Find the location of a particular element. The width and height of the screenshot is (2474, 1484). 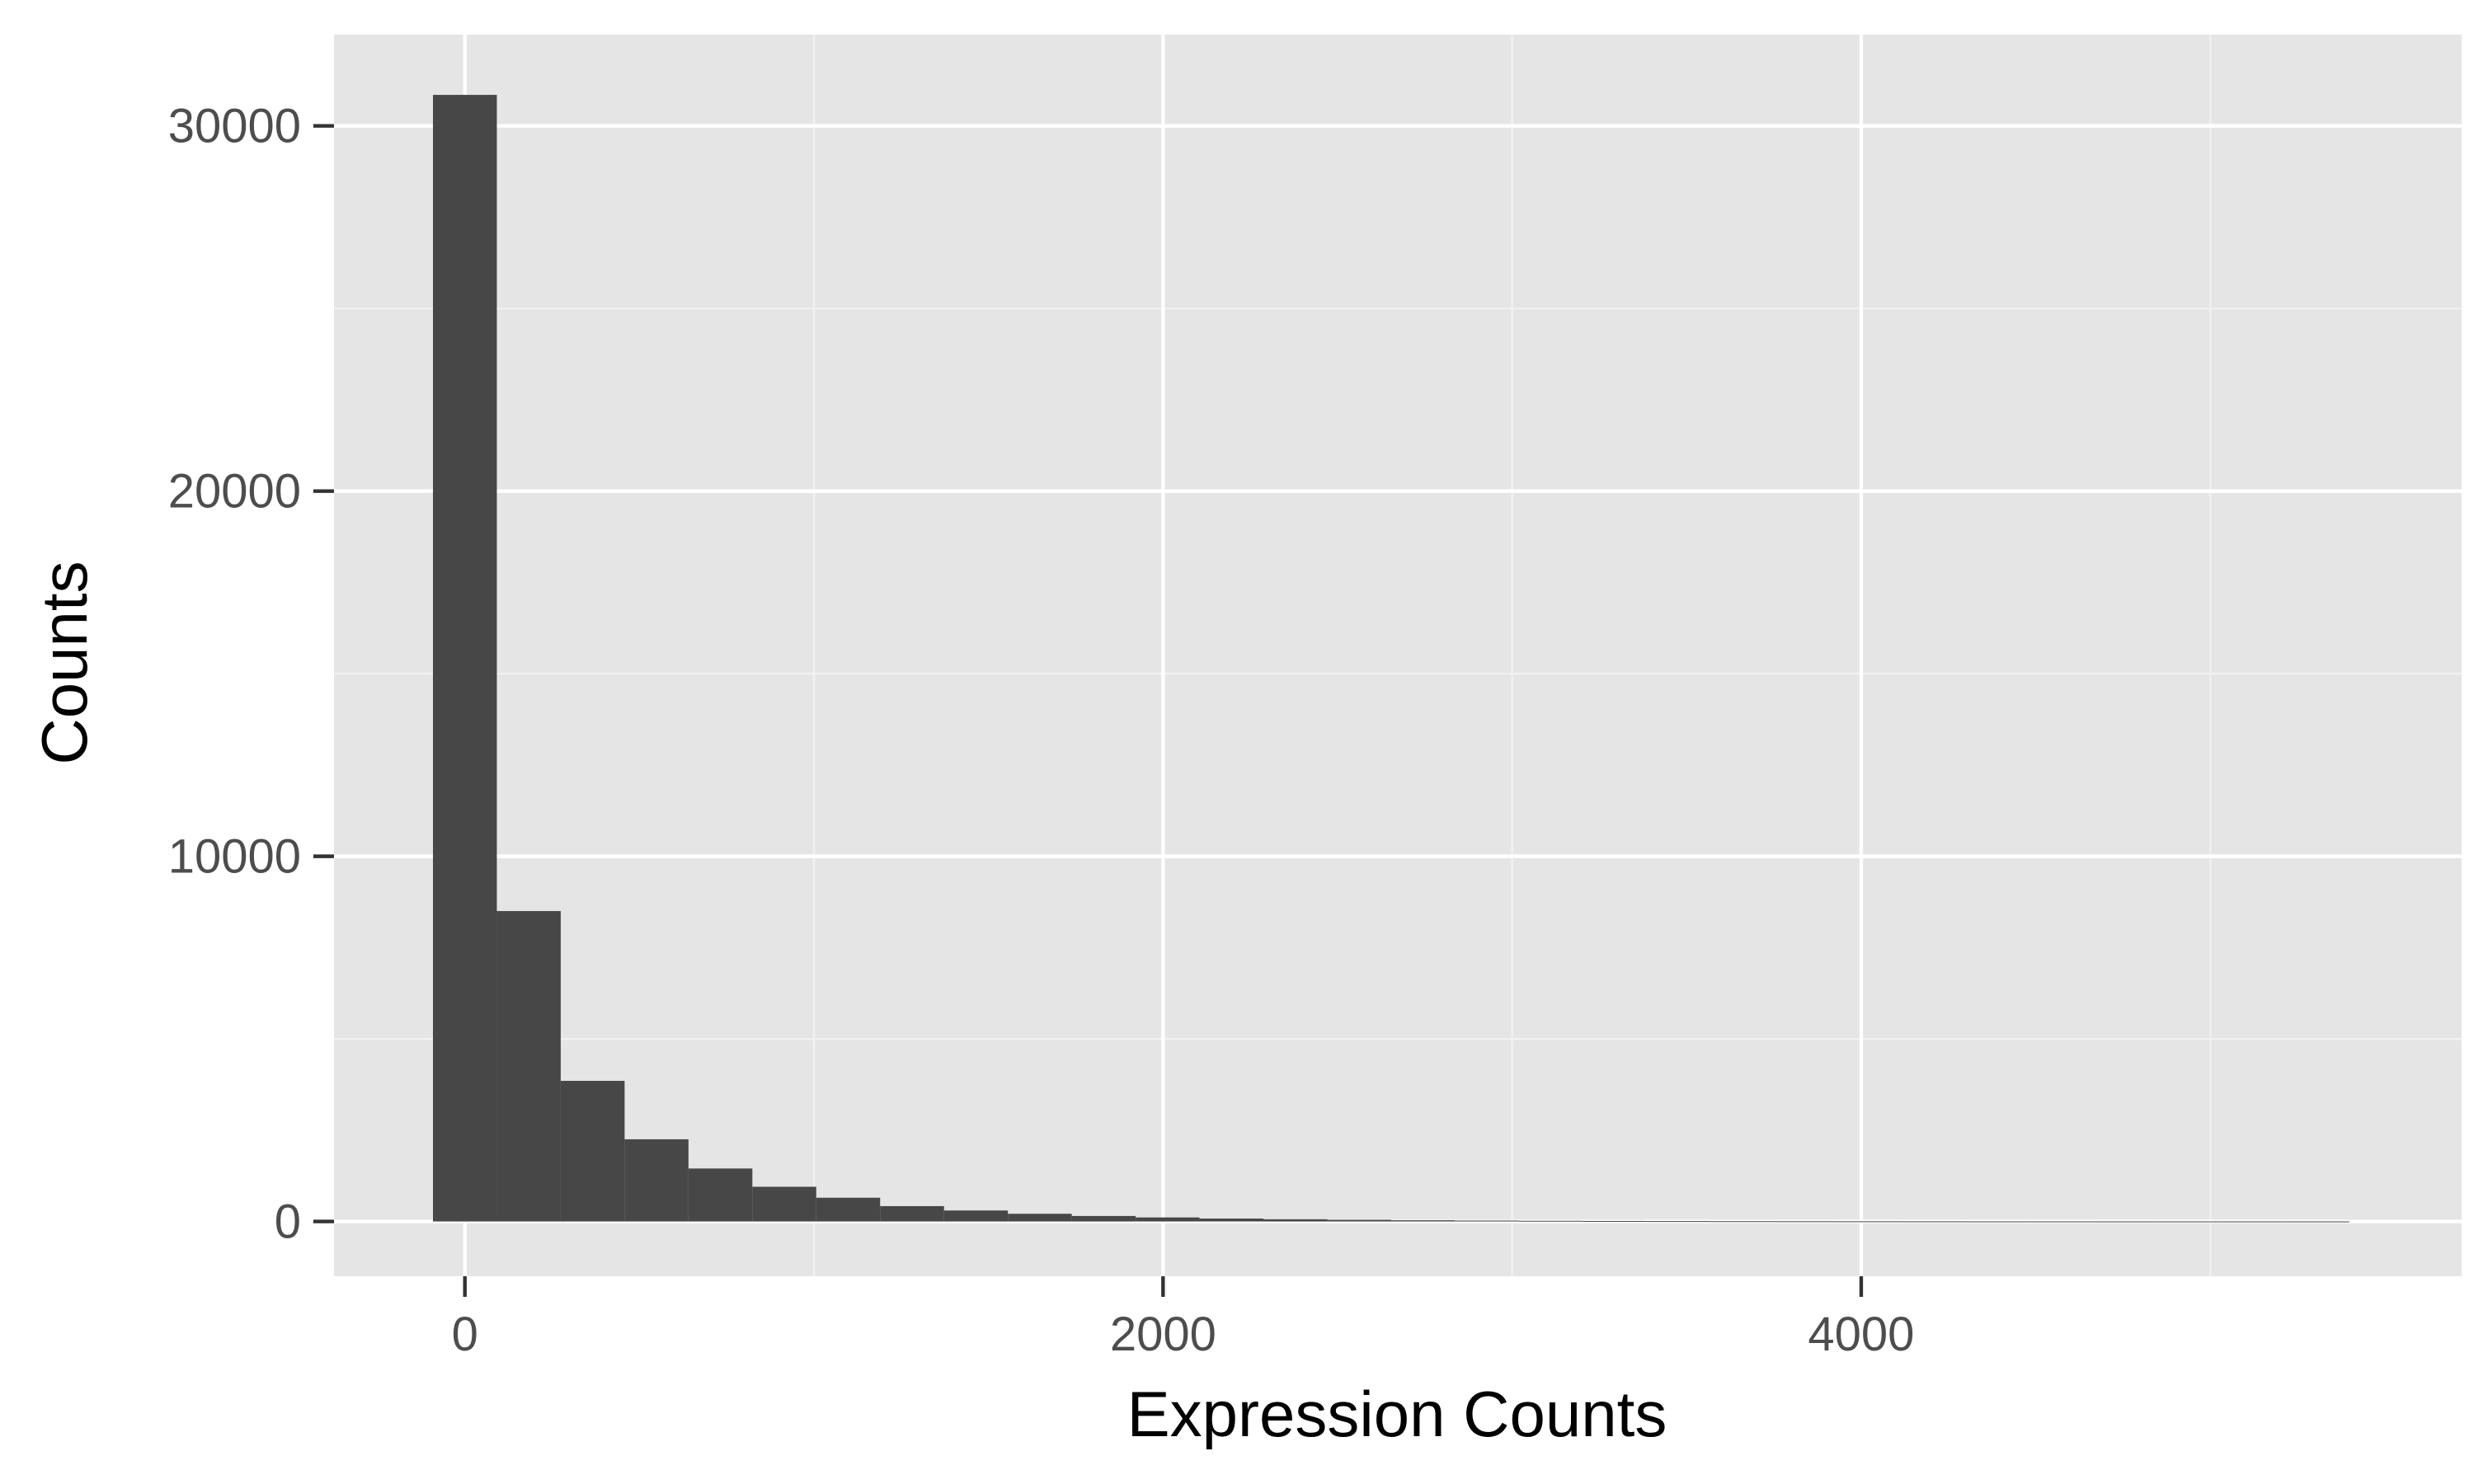

y-tick-label: 20000 is located at coordinates (234, 492).